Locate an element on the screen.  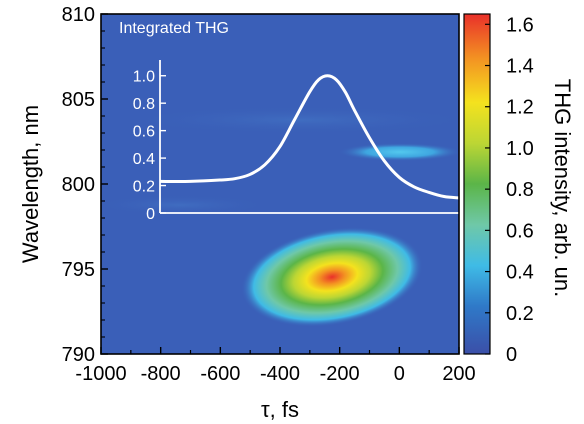
y-tick-label: 810 is located at coordinates (78, 15).